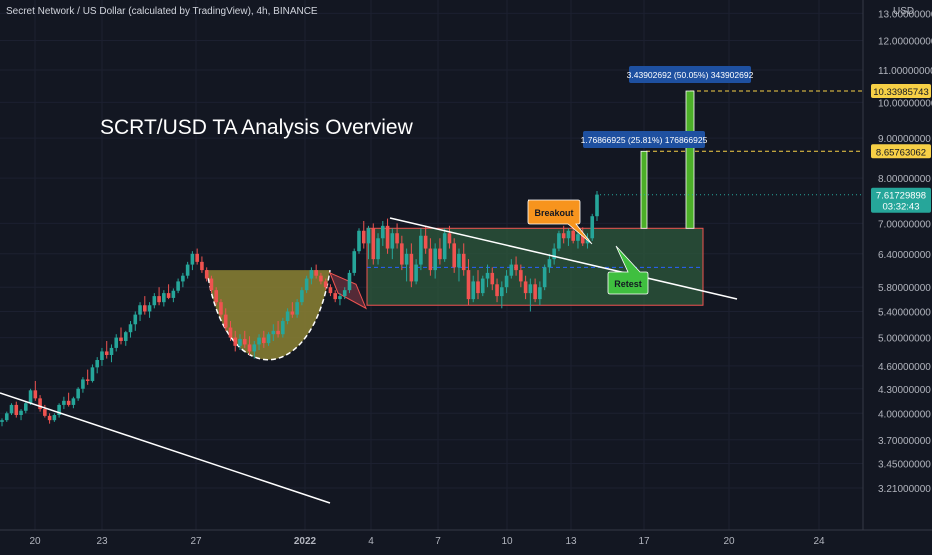  What do you see at coordinates (904, 339) in the screenshot?
I see `price-tick-label: 5.00000000` at bounding box center [904, 339].